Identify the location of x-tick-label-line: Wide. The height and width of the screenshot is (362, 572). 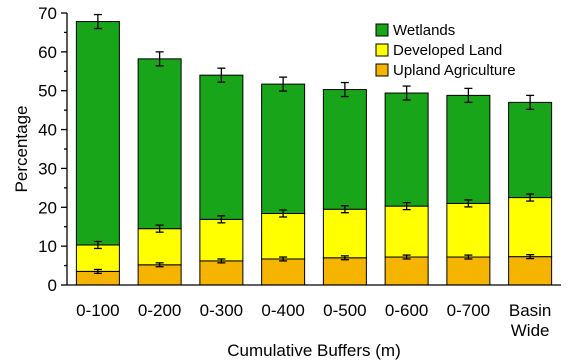
(530, 330).